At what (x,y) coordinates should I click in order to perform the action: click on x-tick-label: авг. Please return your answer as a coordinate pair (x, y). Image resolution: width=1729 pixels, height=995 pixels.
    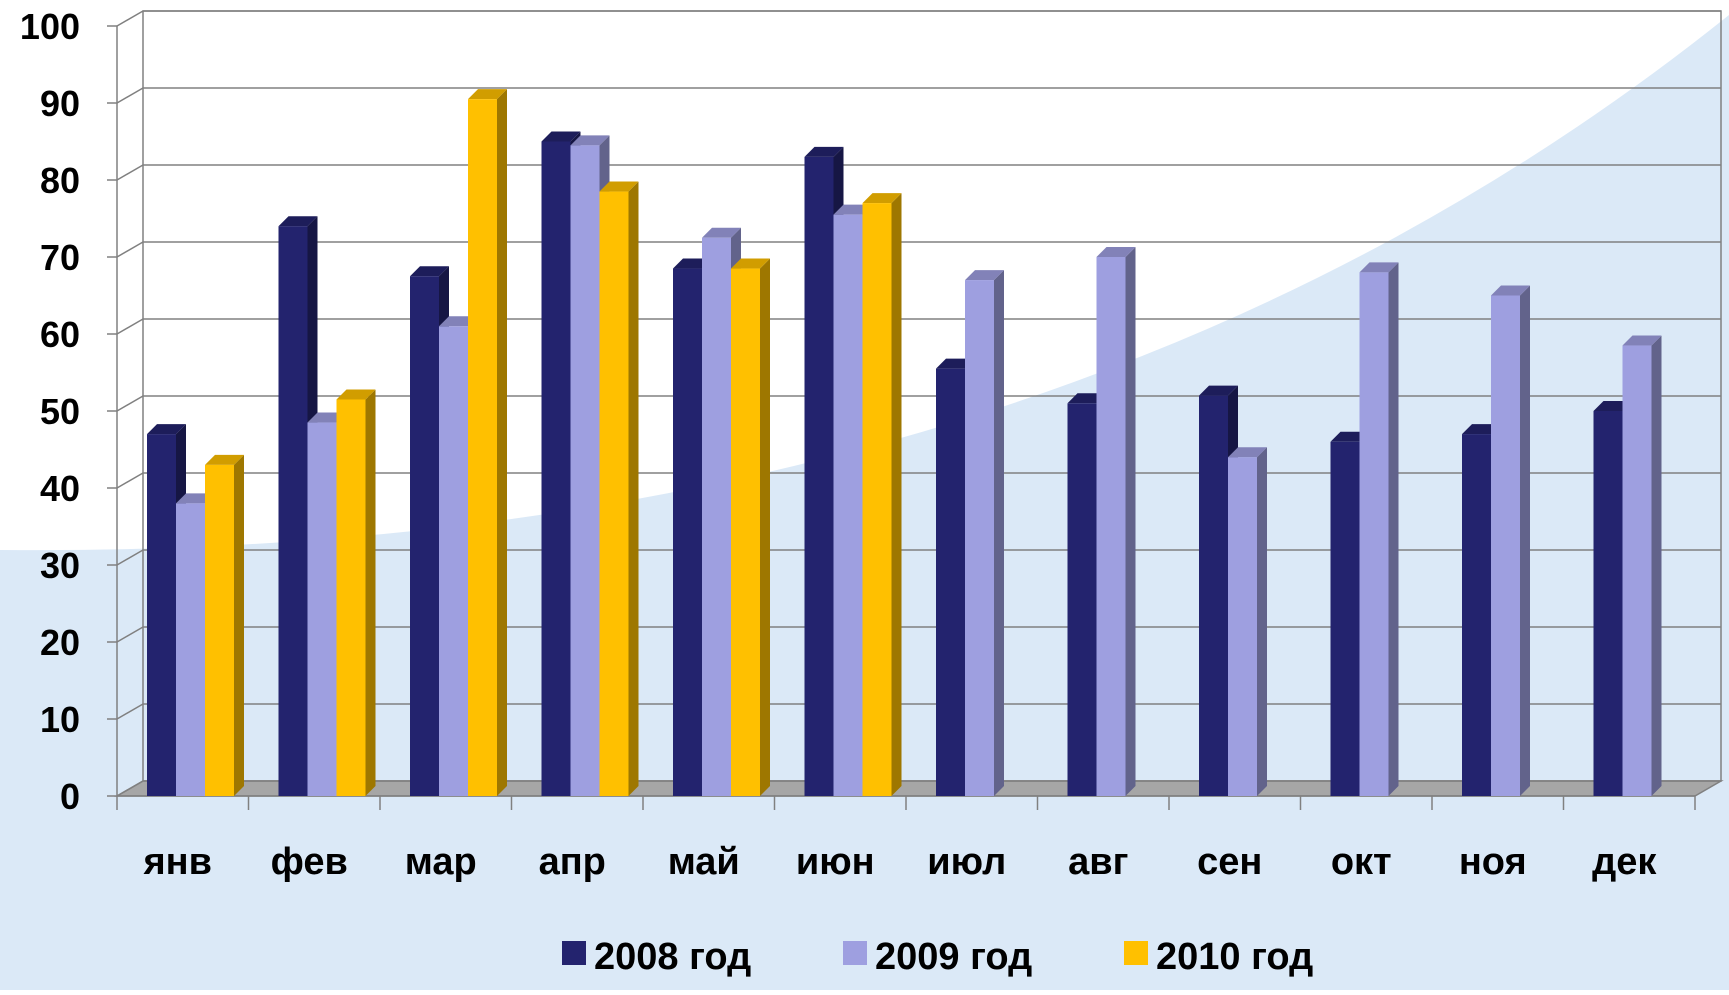
    Looking at the image, I should click on (1098, 862).